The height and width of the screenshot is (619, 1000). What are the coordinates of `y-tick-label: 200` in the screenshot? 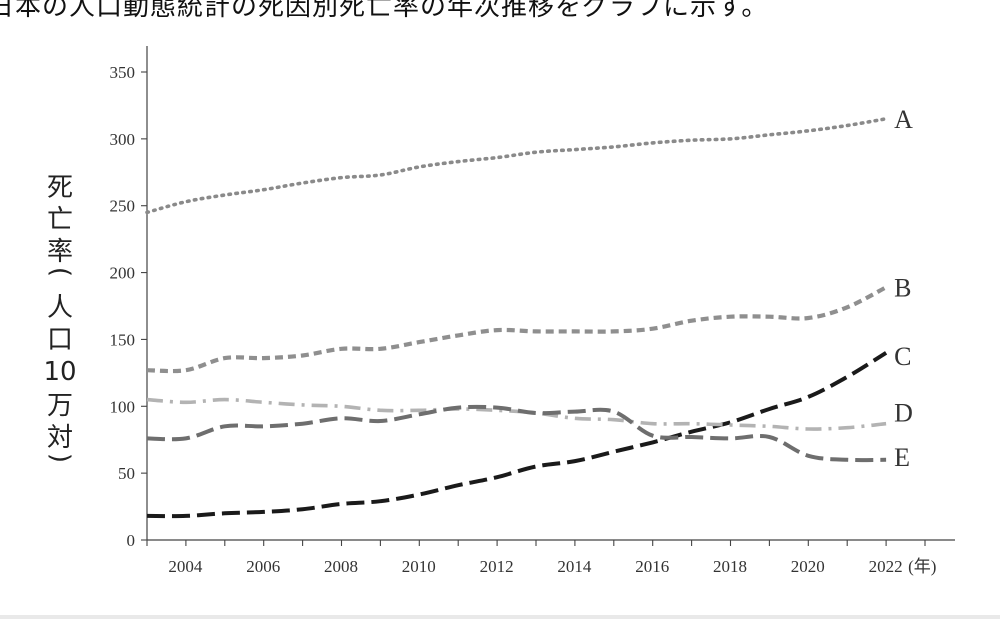 It's located at (123, 273).